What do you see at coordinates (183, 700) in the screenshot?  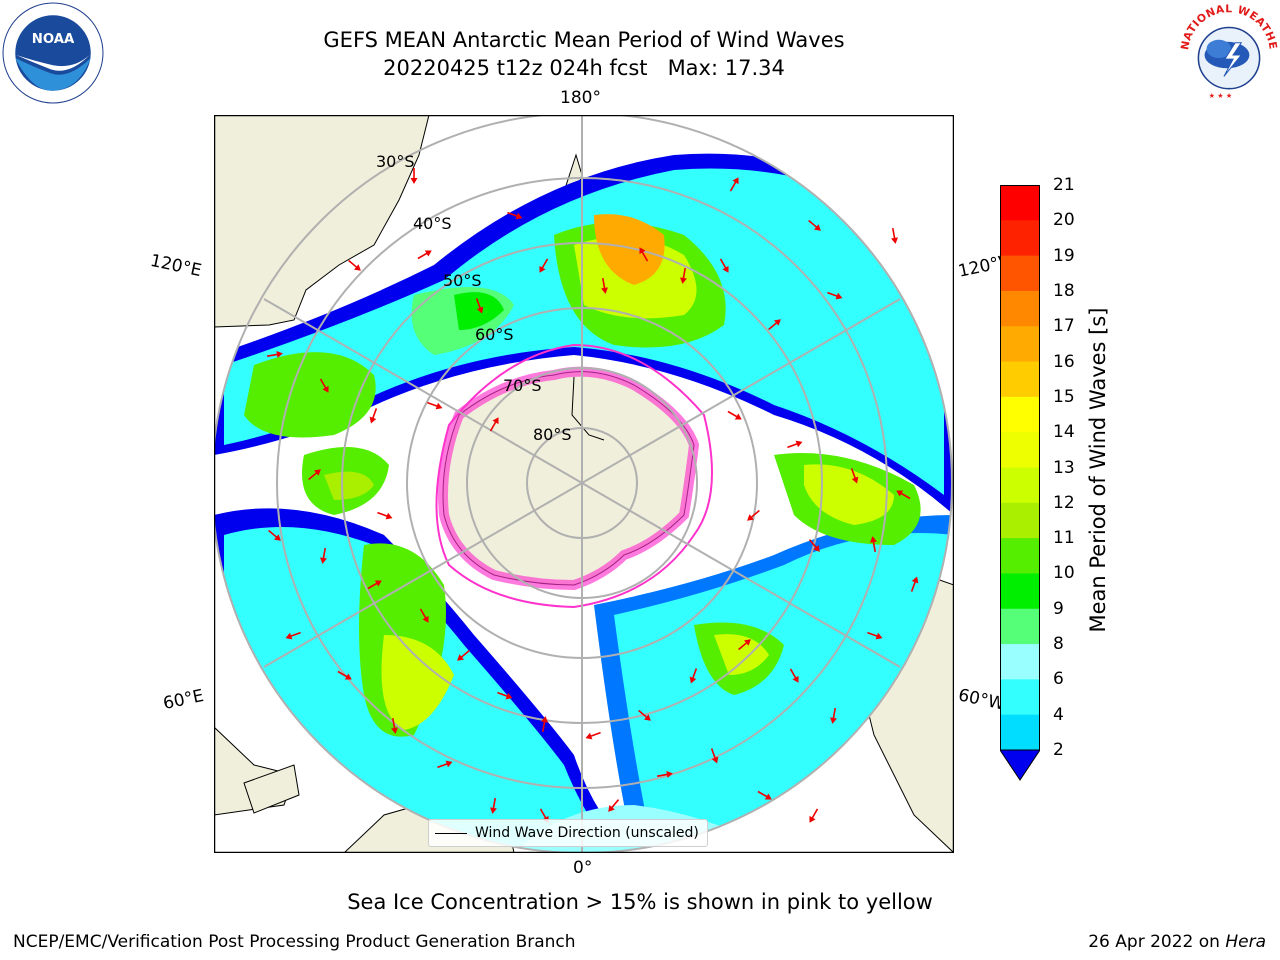 I see `lon-label-lower-left: 60°E` at bounding box center [183, 700].